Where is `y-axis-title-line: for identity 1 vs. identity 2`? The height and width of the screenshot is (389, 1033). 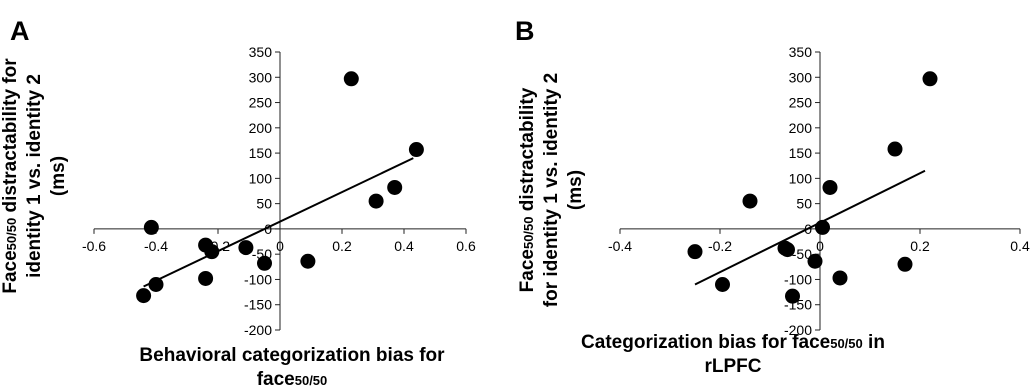 y-axis-title-line: for identity 1 vs. identity 2 is located at coordinates (551, 190).